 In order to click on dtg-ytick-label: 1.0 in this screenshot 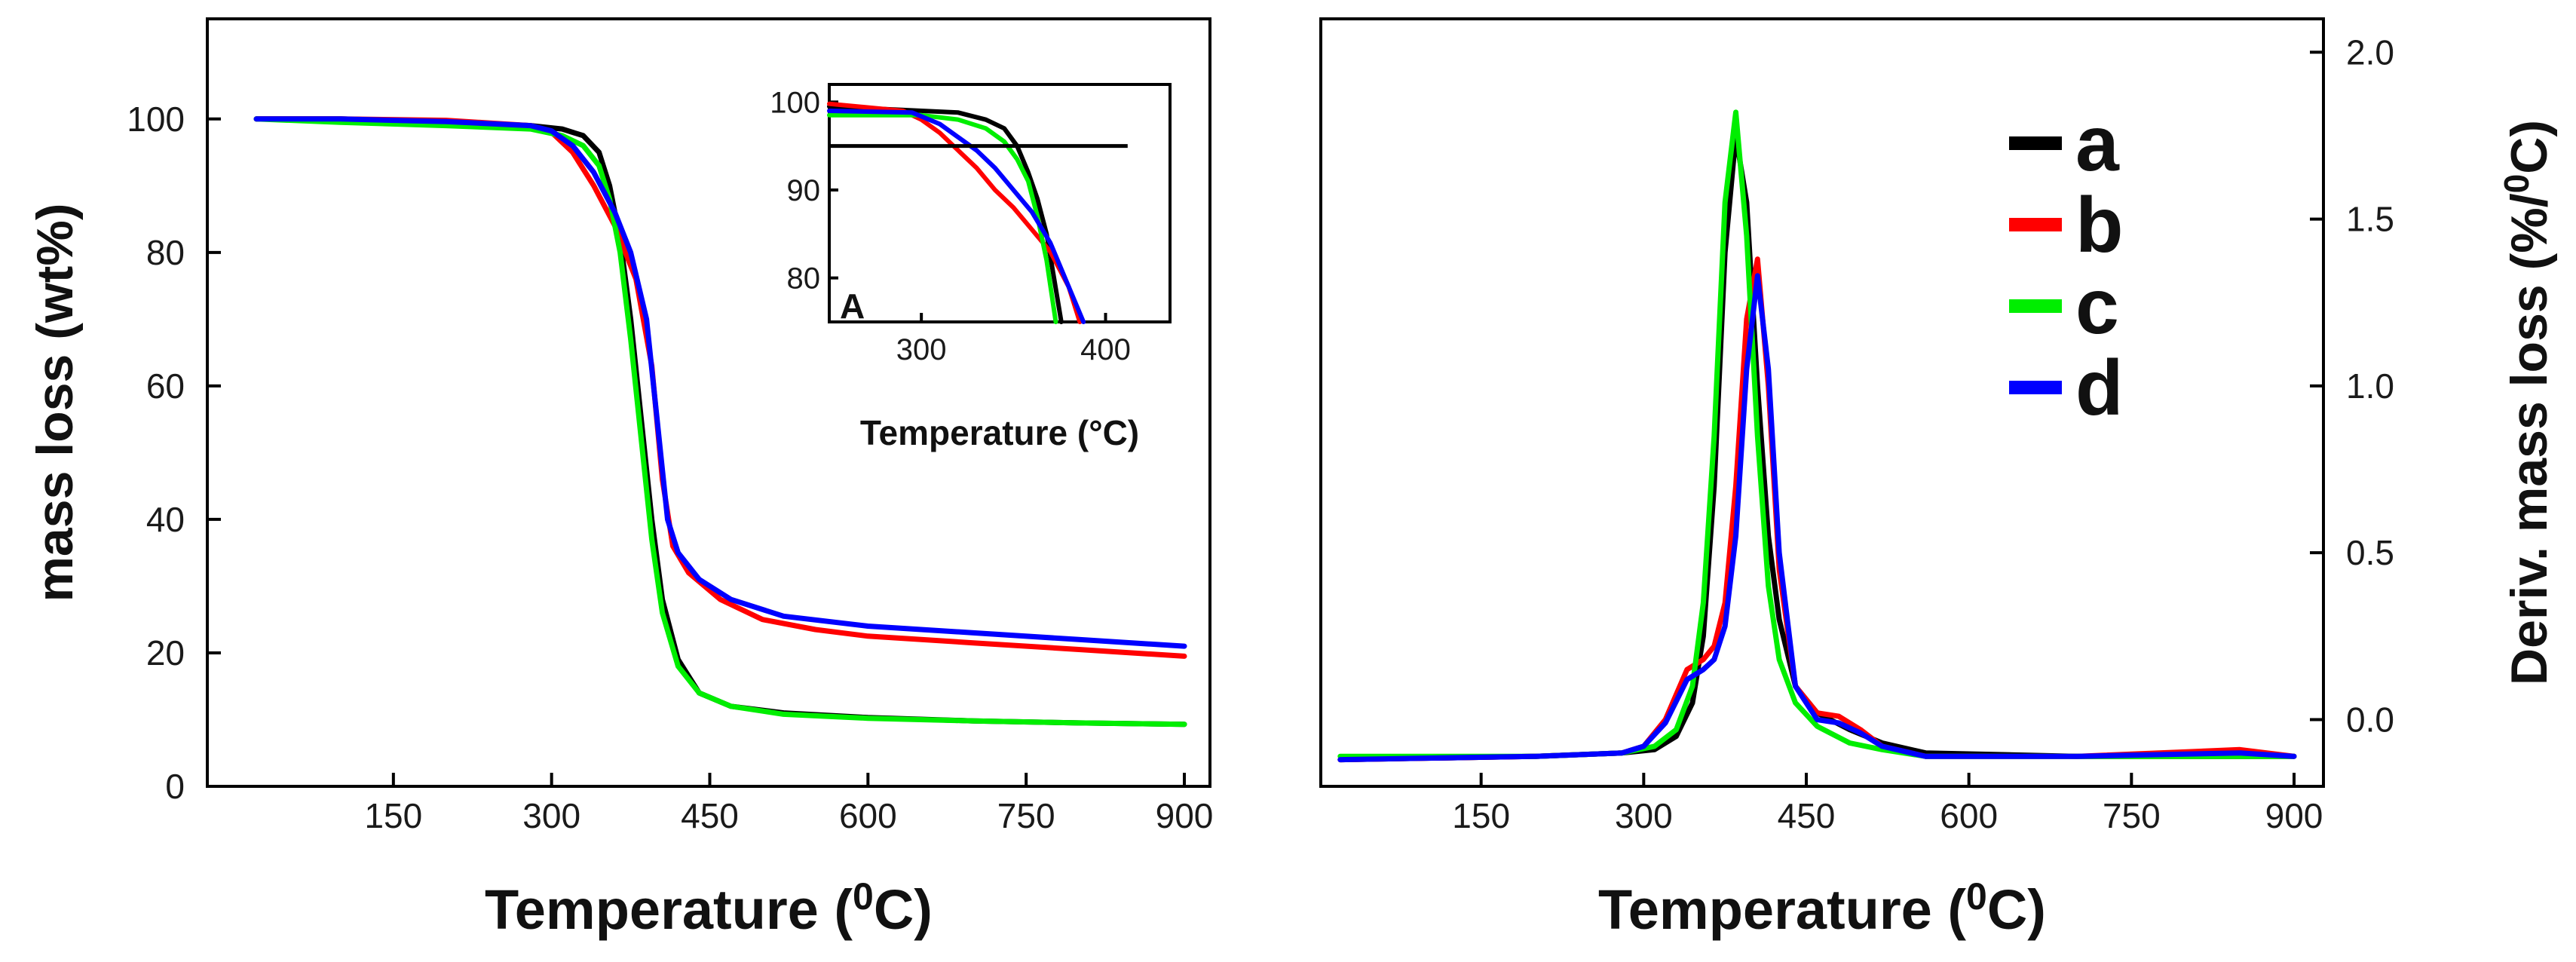, I will do `click(2370, 386)`.